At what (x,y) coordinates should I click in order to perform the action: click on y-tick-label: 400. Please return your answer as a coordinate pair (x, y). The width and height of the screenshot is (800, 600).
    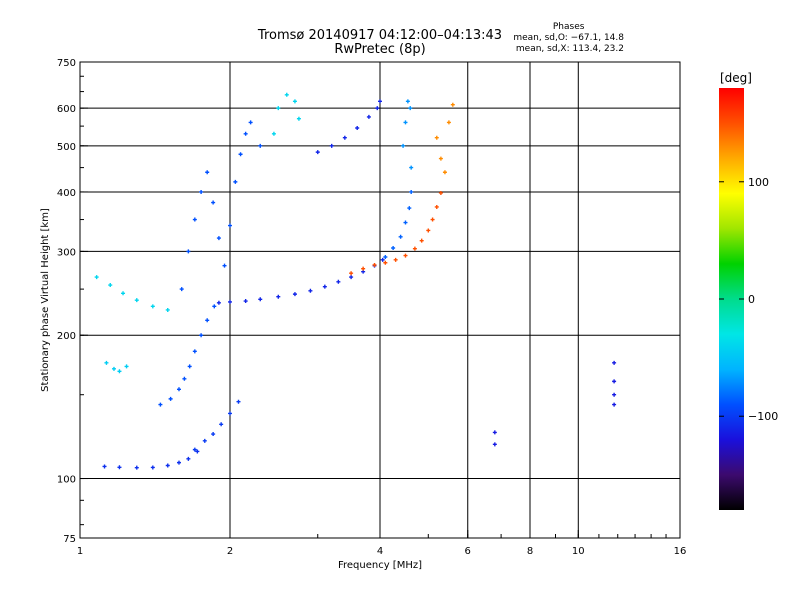
    Looking at the image, I should click on (66, 193).